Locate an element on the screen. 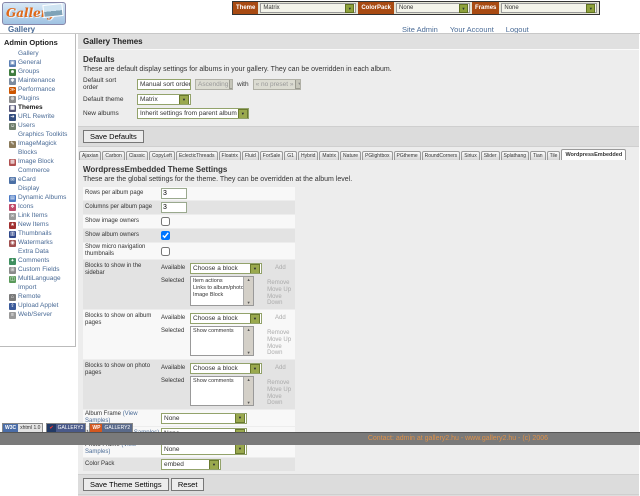  tab-matrix: Matrix is located at coordinates (329, 155).